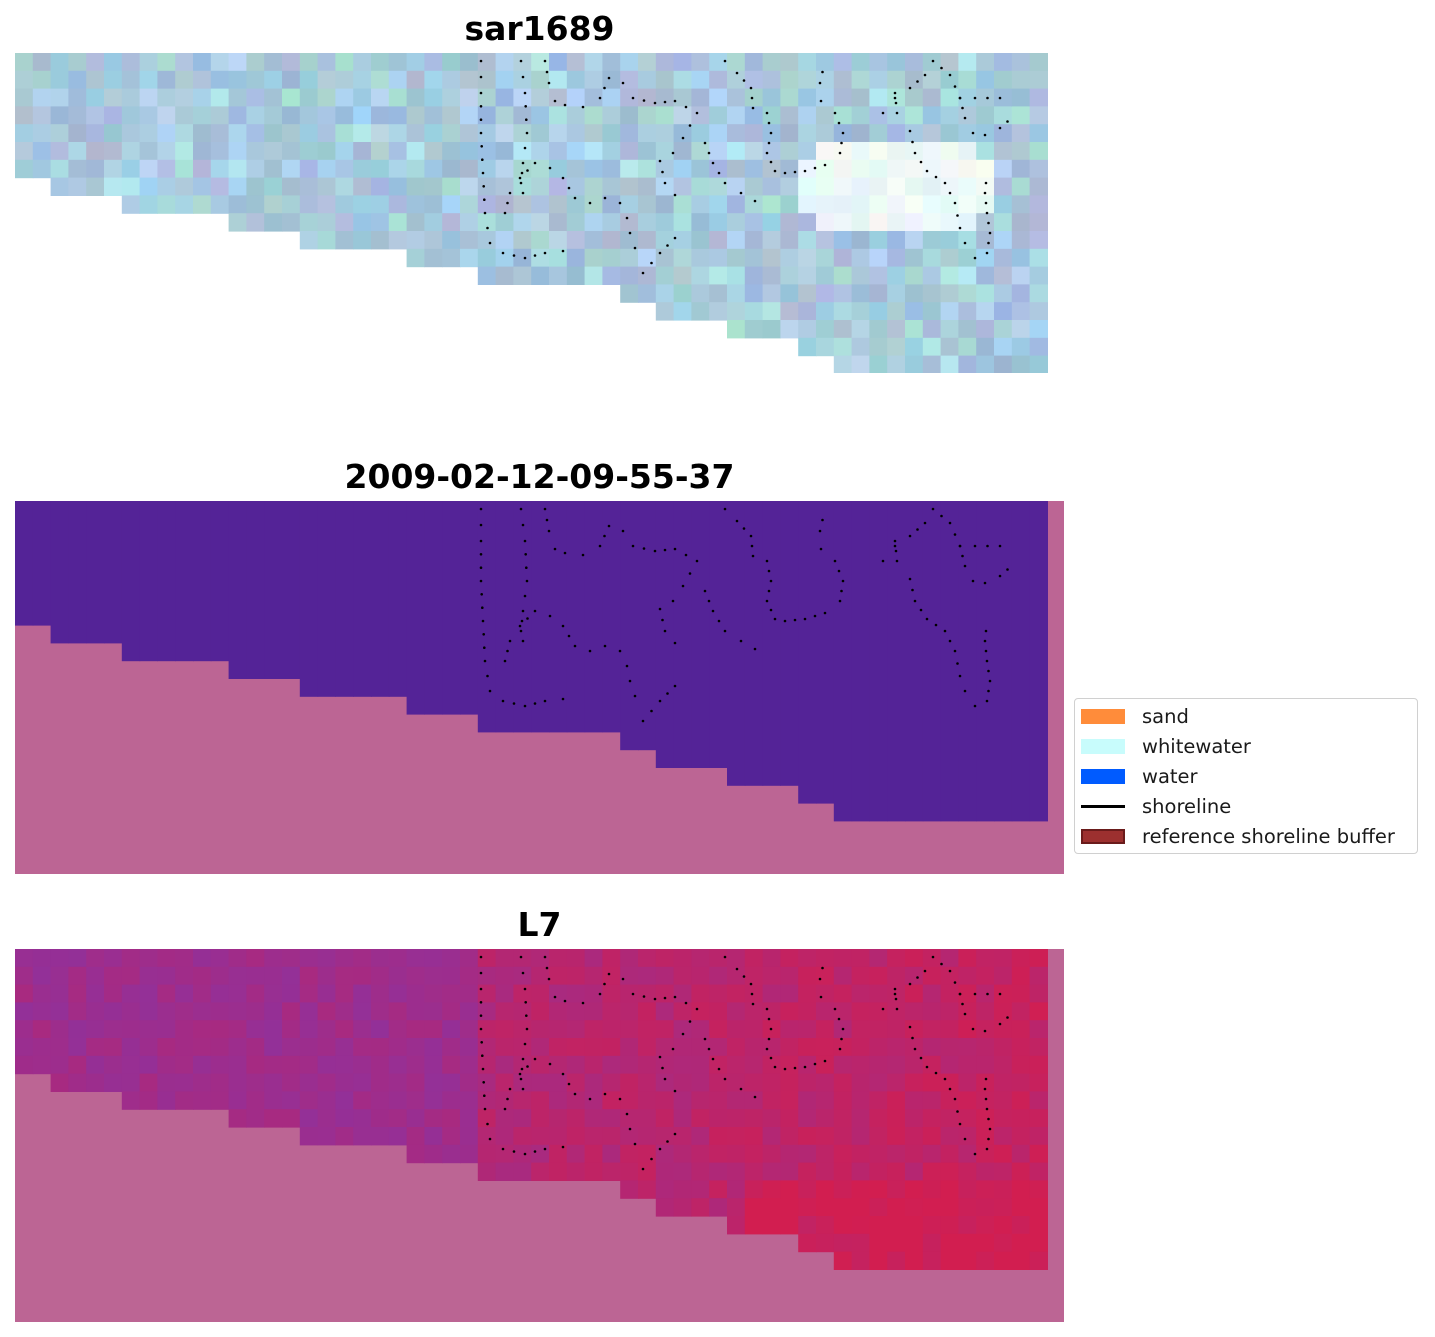 The image size is (1435, 1337). Describe the element at coordinates (1103, 806) in the screenshot. I see `shoreline-line-swatch` at that location.